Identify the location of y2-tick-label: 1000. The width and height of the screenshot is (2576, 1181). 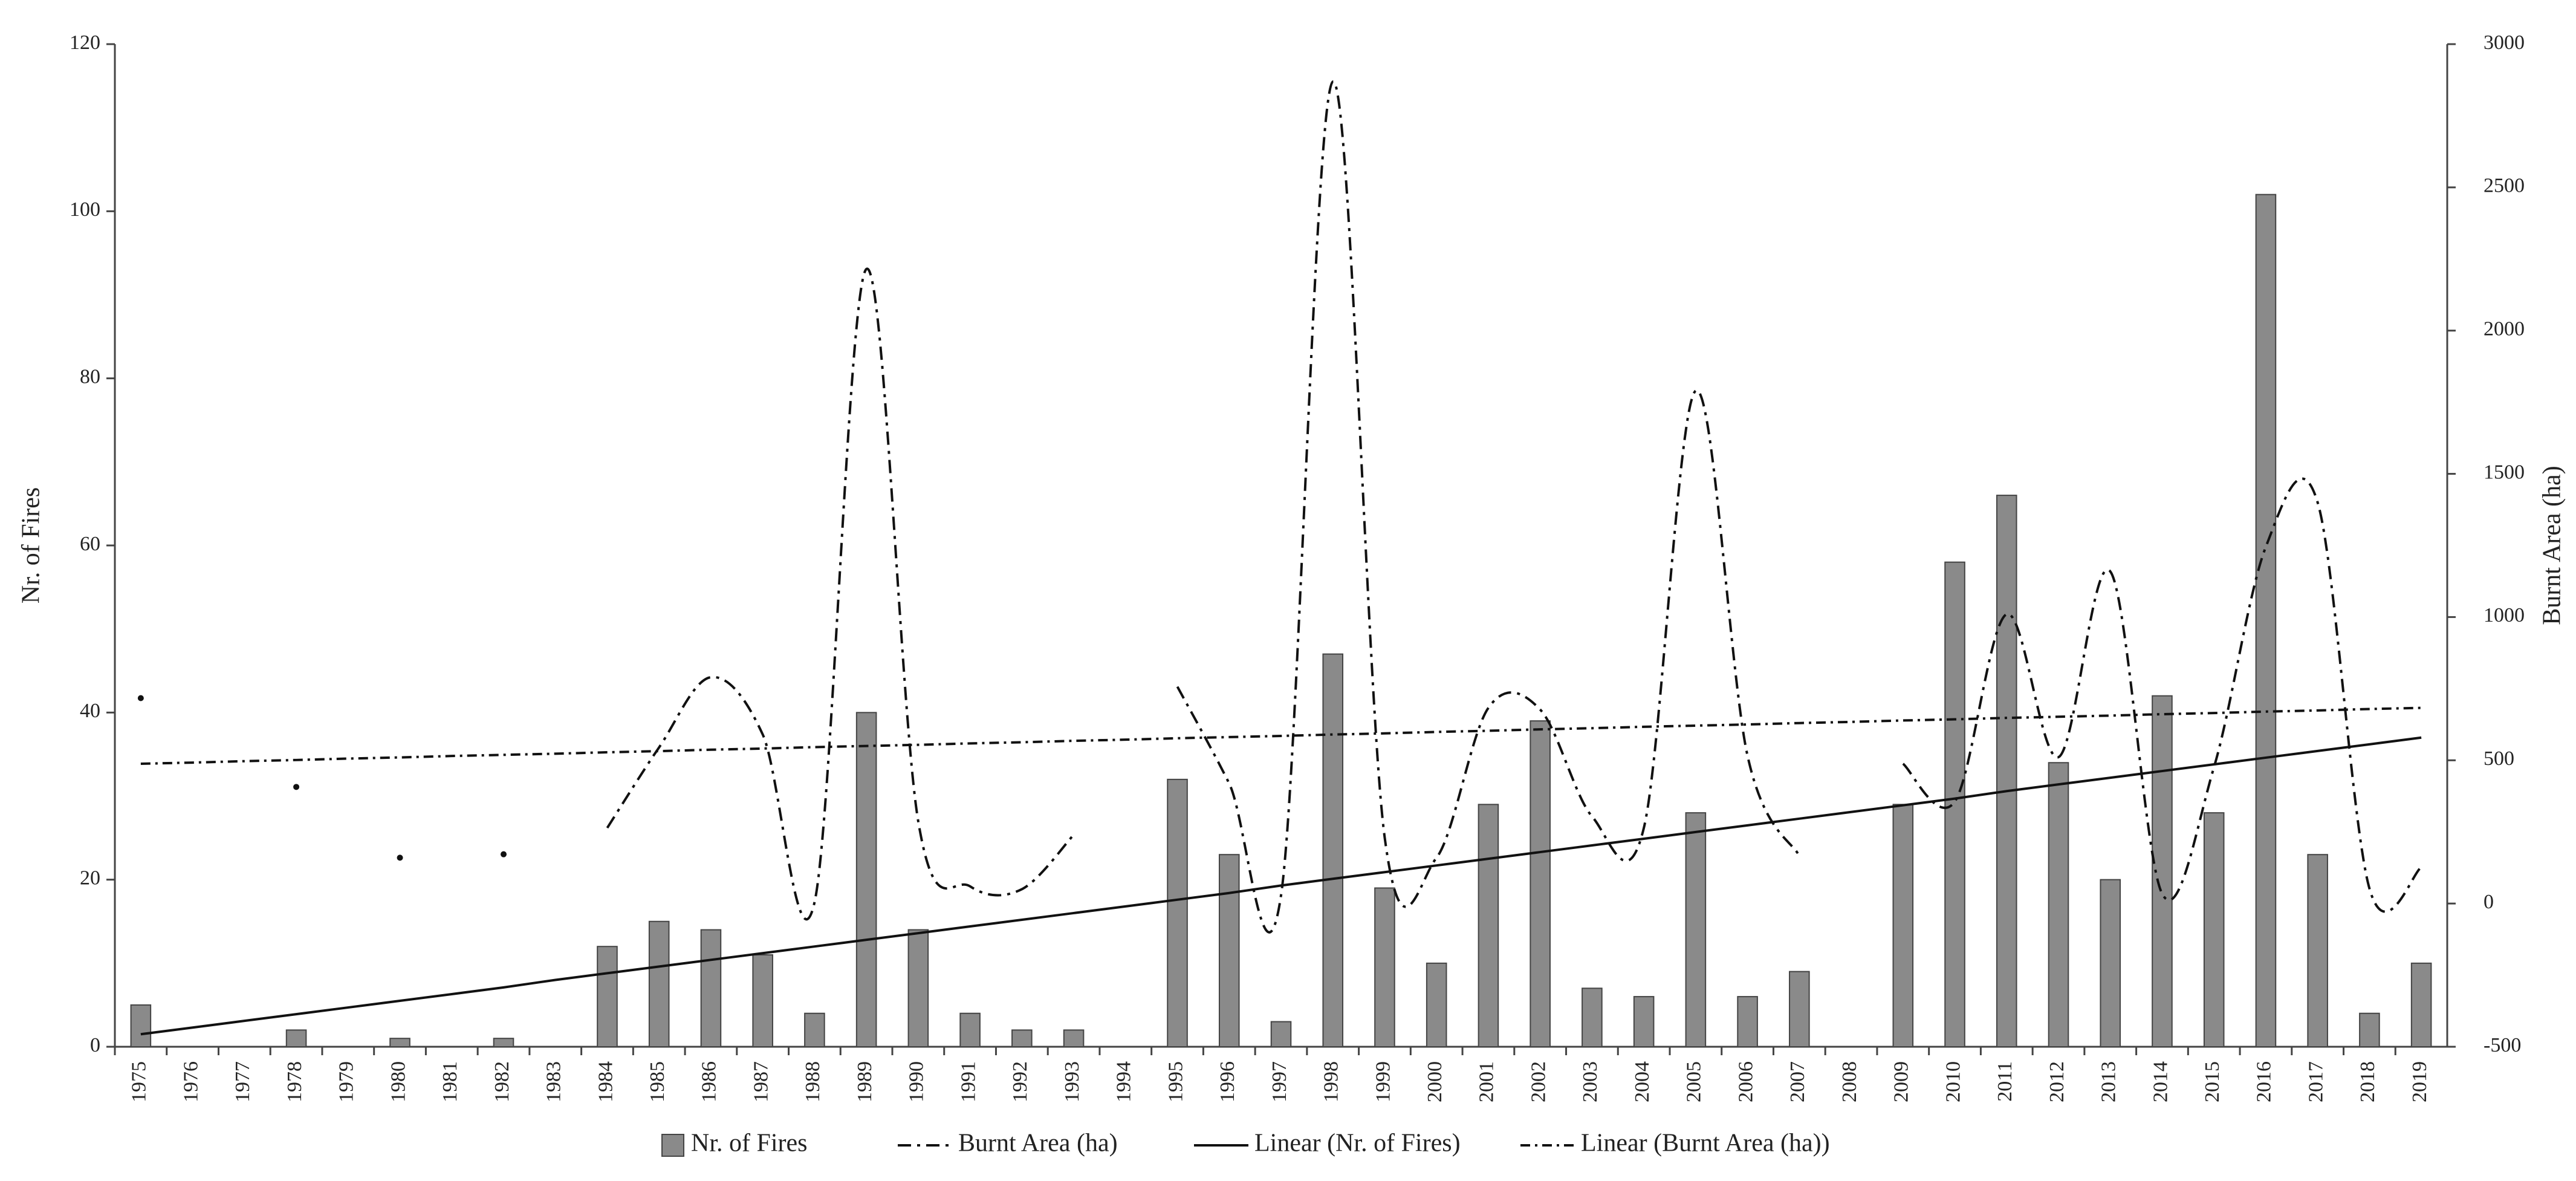
(2505, 615).